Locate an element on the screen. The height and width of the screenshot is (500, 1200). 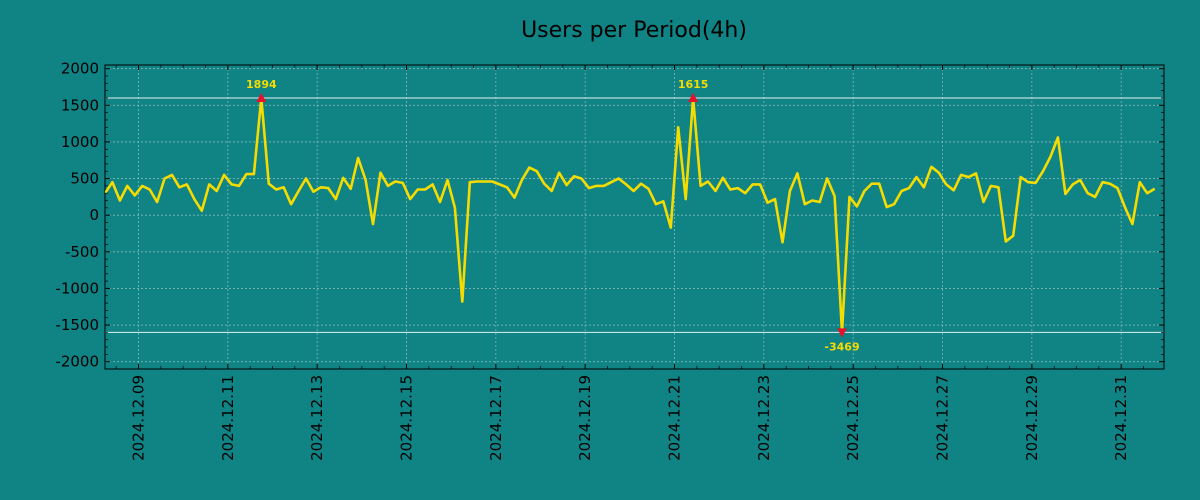
y-tick-label: 1500 is located at coordinates (80, 105).